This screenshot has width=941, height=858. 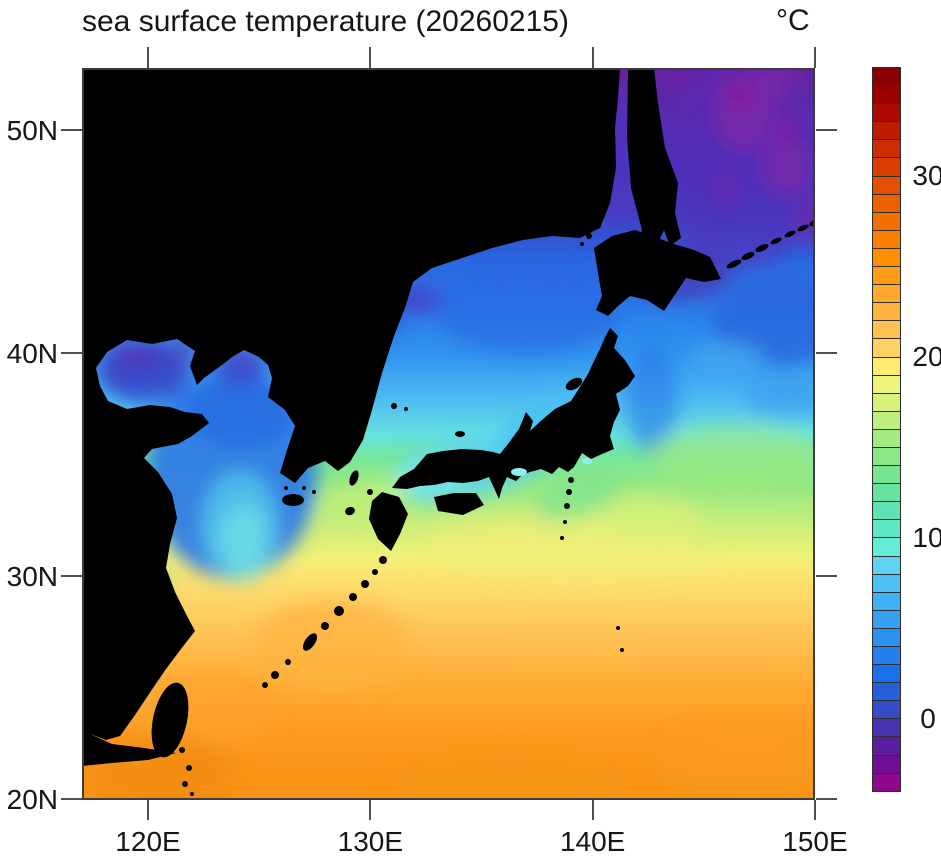 I want to click on colorbar-tick-label: 20, so click(x=926, y=357).